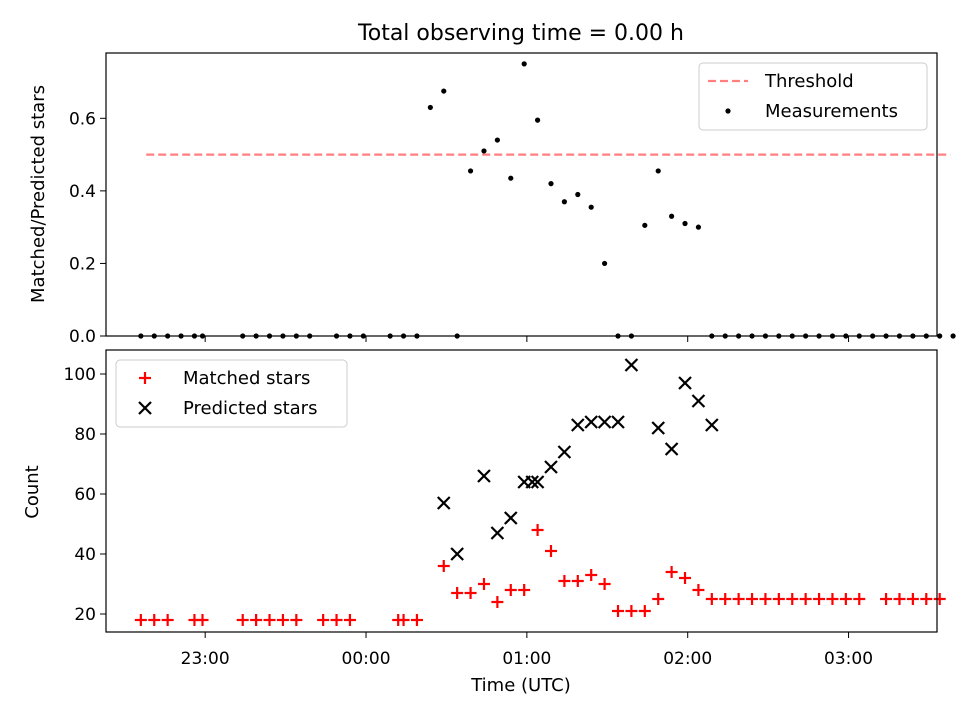 This screenshot has height=720, width=960. I want to click on legend-predicted-label: Predicted stars, so click(250, 408).